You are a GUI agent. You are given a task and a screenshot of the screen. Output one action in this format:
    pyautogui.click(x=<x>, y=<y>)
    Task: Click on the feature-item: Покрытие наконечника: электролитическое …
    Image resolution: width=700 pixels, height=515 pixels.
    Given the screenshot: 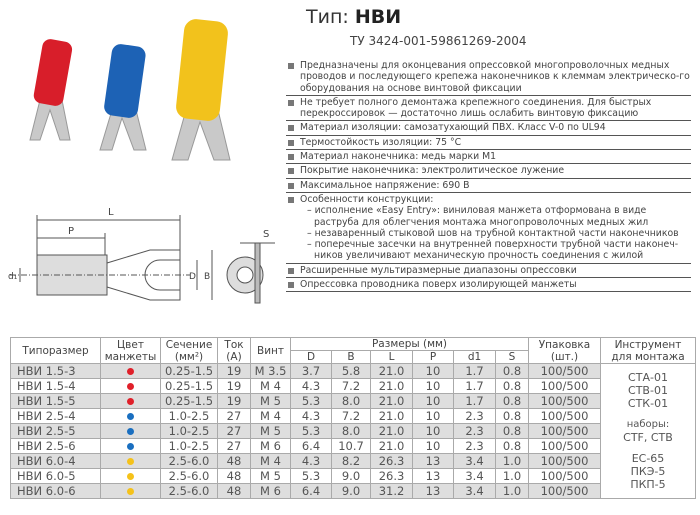 What is the action you would take?
    pyautogui.click(x=488, y=171)
    